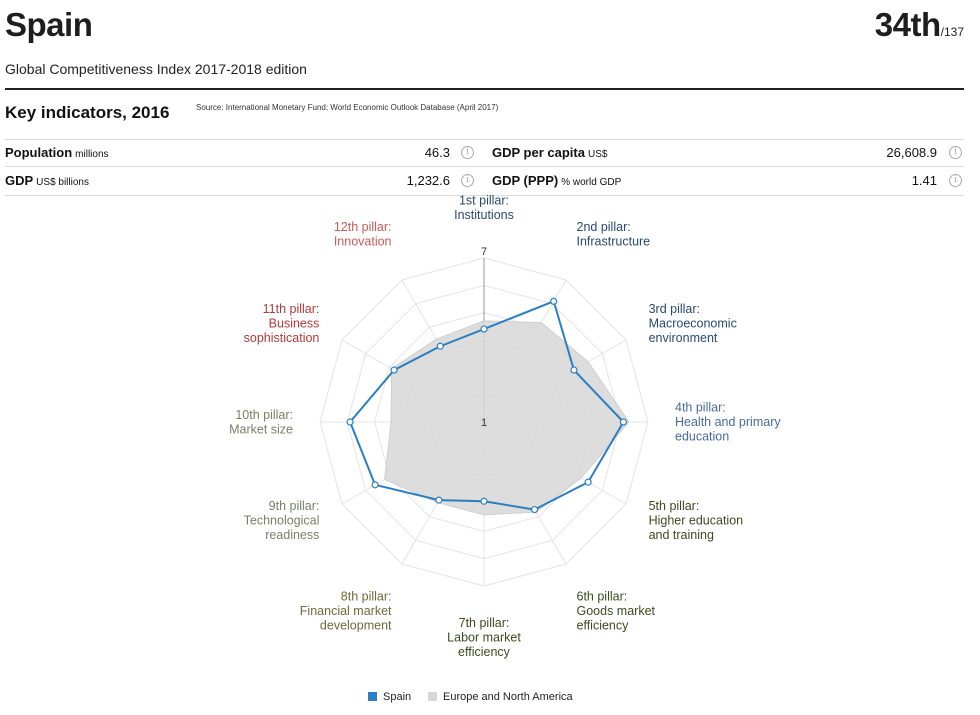 This screenshot has height=715, width=980. I want to click on axis-label-line: 7th pillar:, so click(484, 623).